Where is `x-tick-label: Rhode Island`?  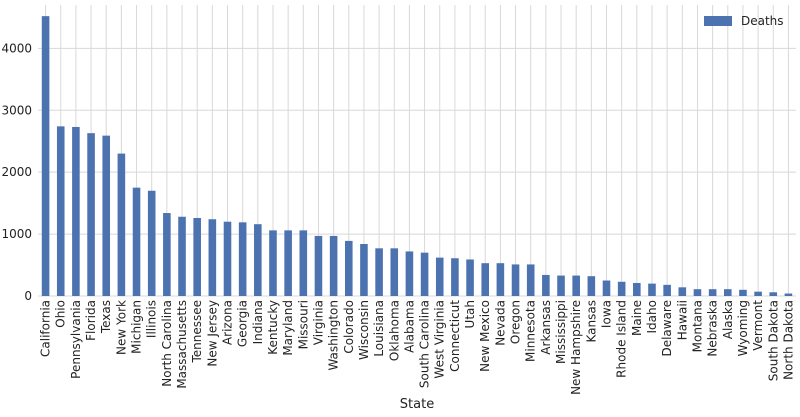
x-tick-label: Rhode Island is located at coordinates (622, 339).